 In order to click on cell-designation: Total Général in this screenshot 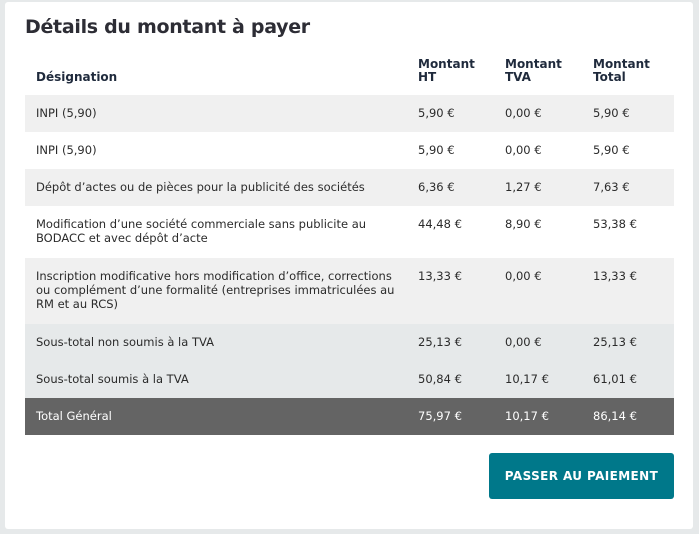, I will do `click(221, 416)`.